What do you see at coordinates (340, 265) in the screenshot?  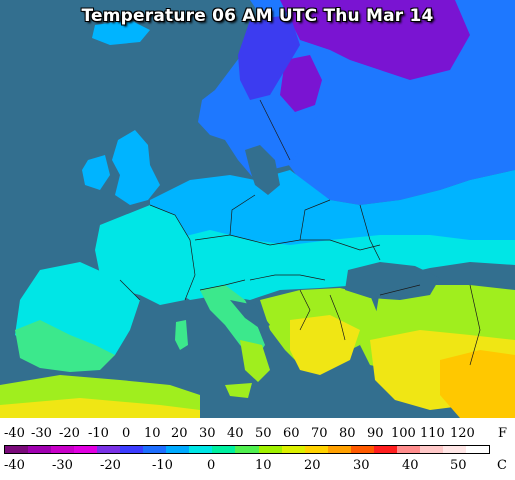 I see `land-central-cyan` at bounding box center [340, 265].